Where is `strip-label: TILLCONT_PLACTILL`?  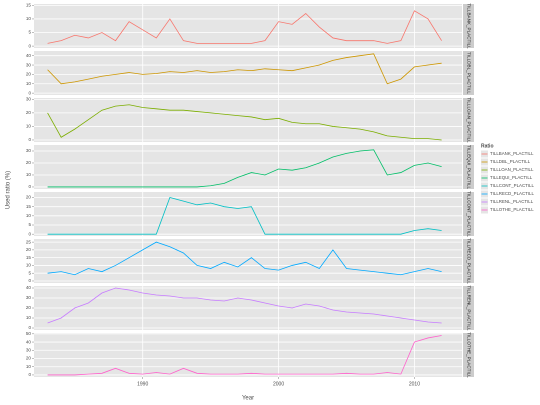
strip-label: TILLCONT_PLACTILL is located at coordinates (468, 214).